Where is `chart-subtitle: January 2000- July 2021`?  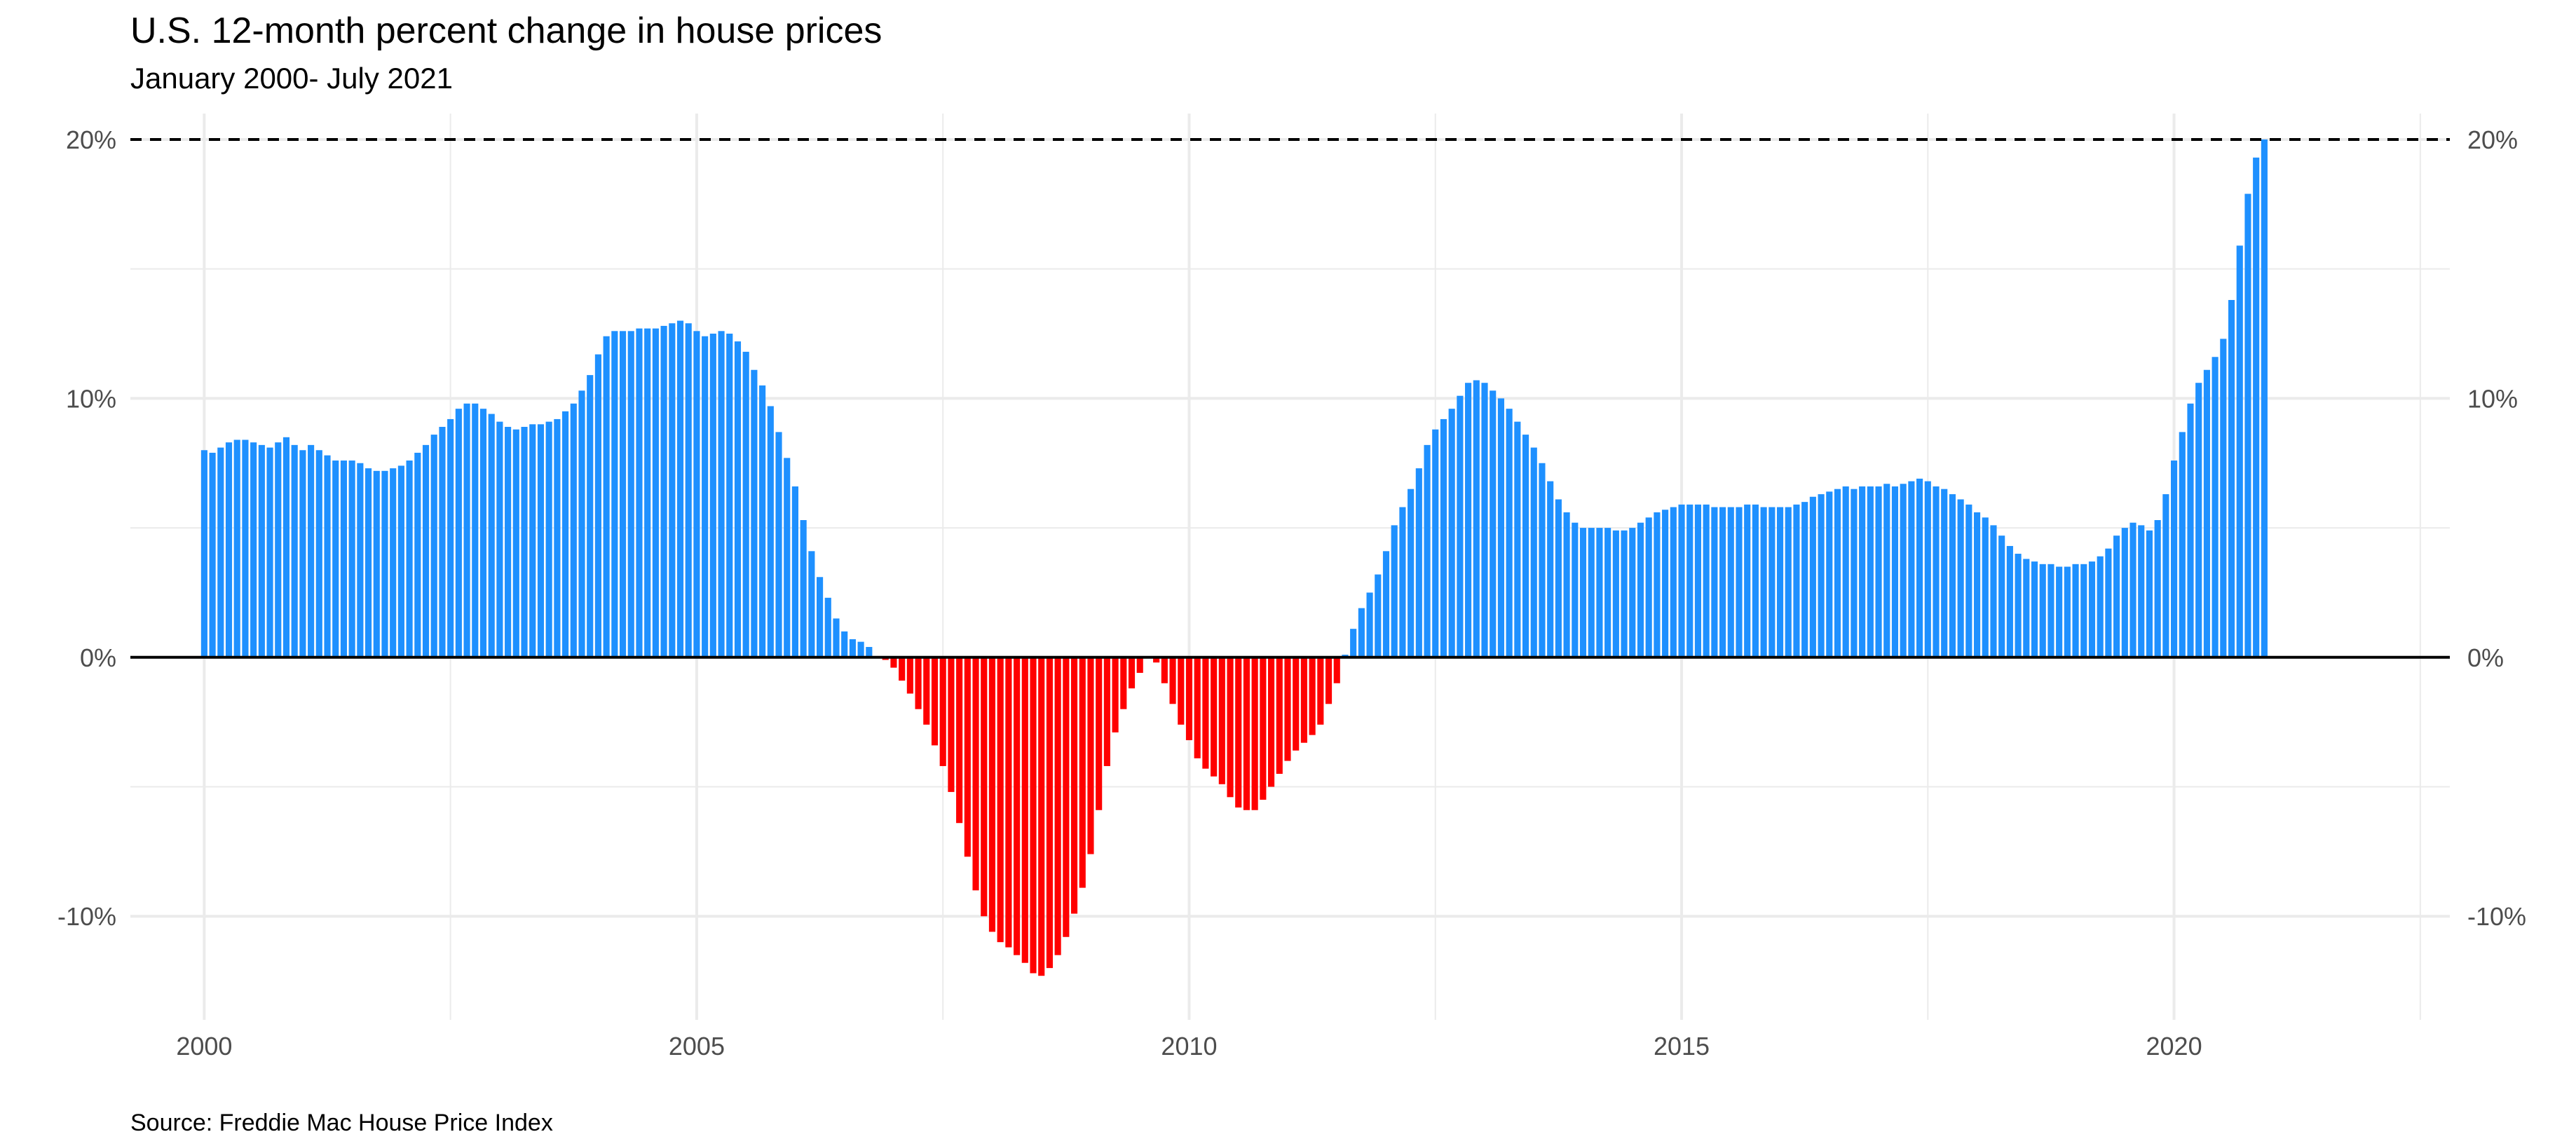
chart-subtitle: January 2000- July 2021 is located at coordinates (291, 78).